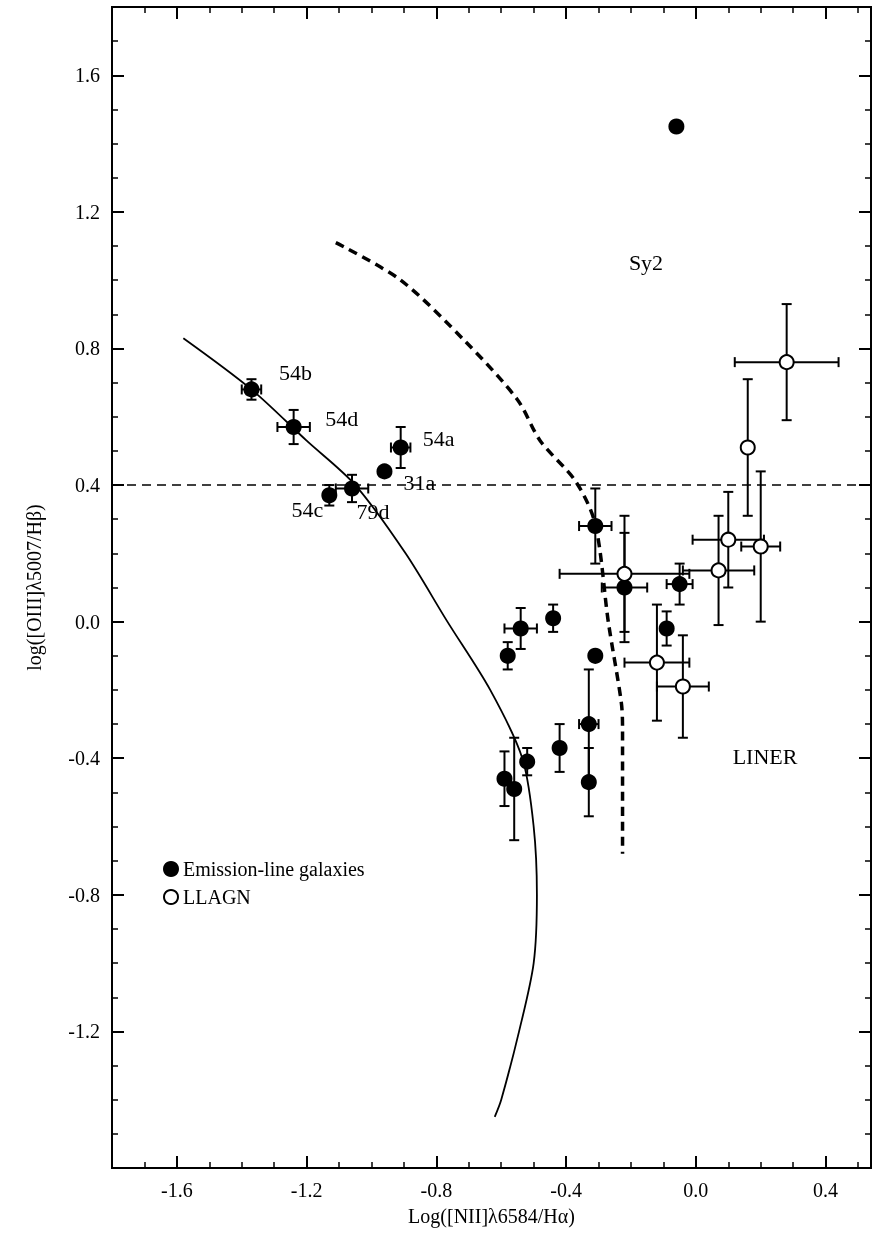  Describe the element at coordinates (87, 348) in the screenshot. I see `y-tick-label: 0.8` at that location.